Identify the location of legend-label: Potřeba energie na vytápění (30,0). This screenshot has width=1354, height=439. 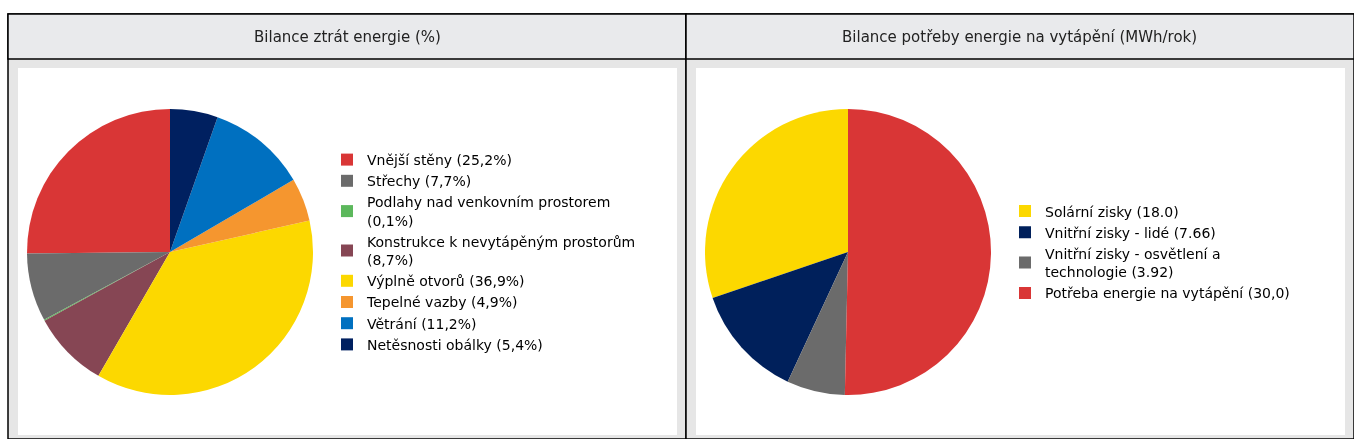
(1167, 293).